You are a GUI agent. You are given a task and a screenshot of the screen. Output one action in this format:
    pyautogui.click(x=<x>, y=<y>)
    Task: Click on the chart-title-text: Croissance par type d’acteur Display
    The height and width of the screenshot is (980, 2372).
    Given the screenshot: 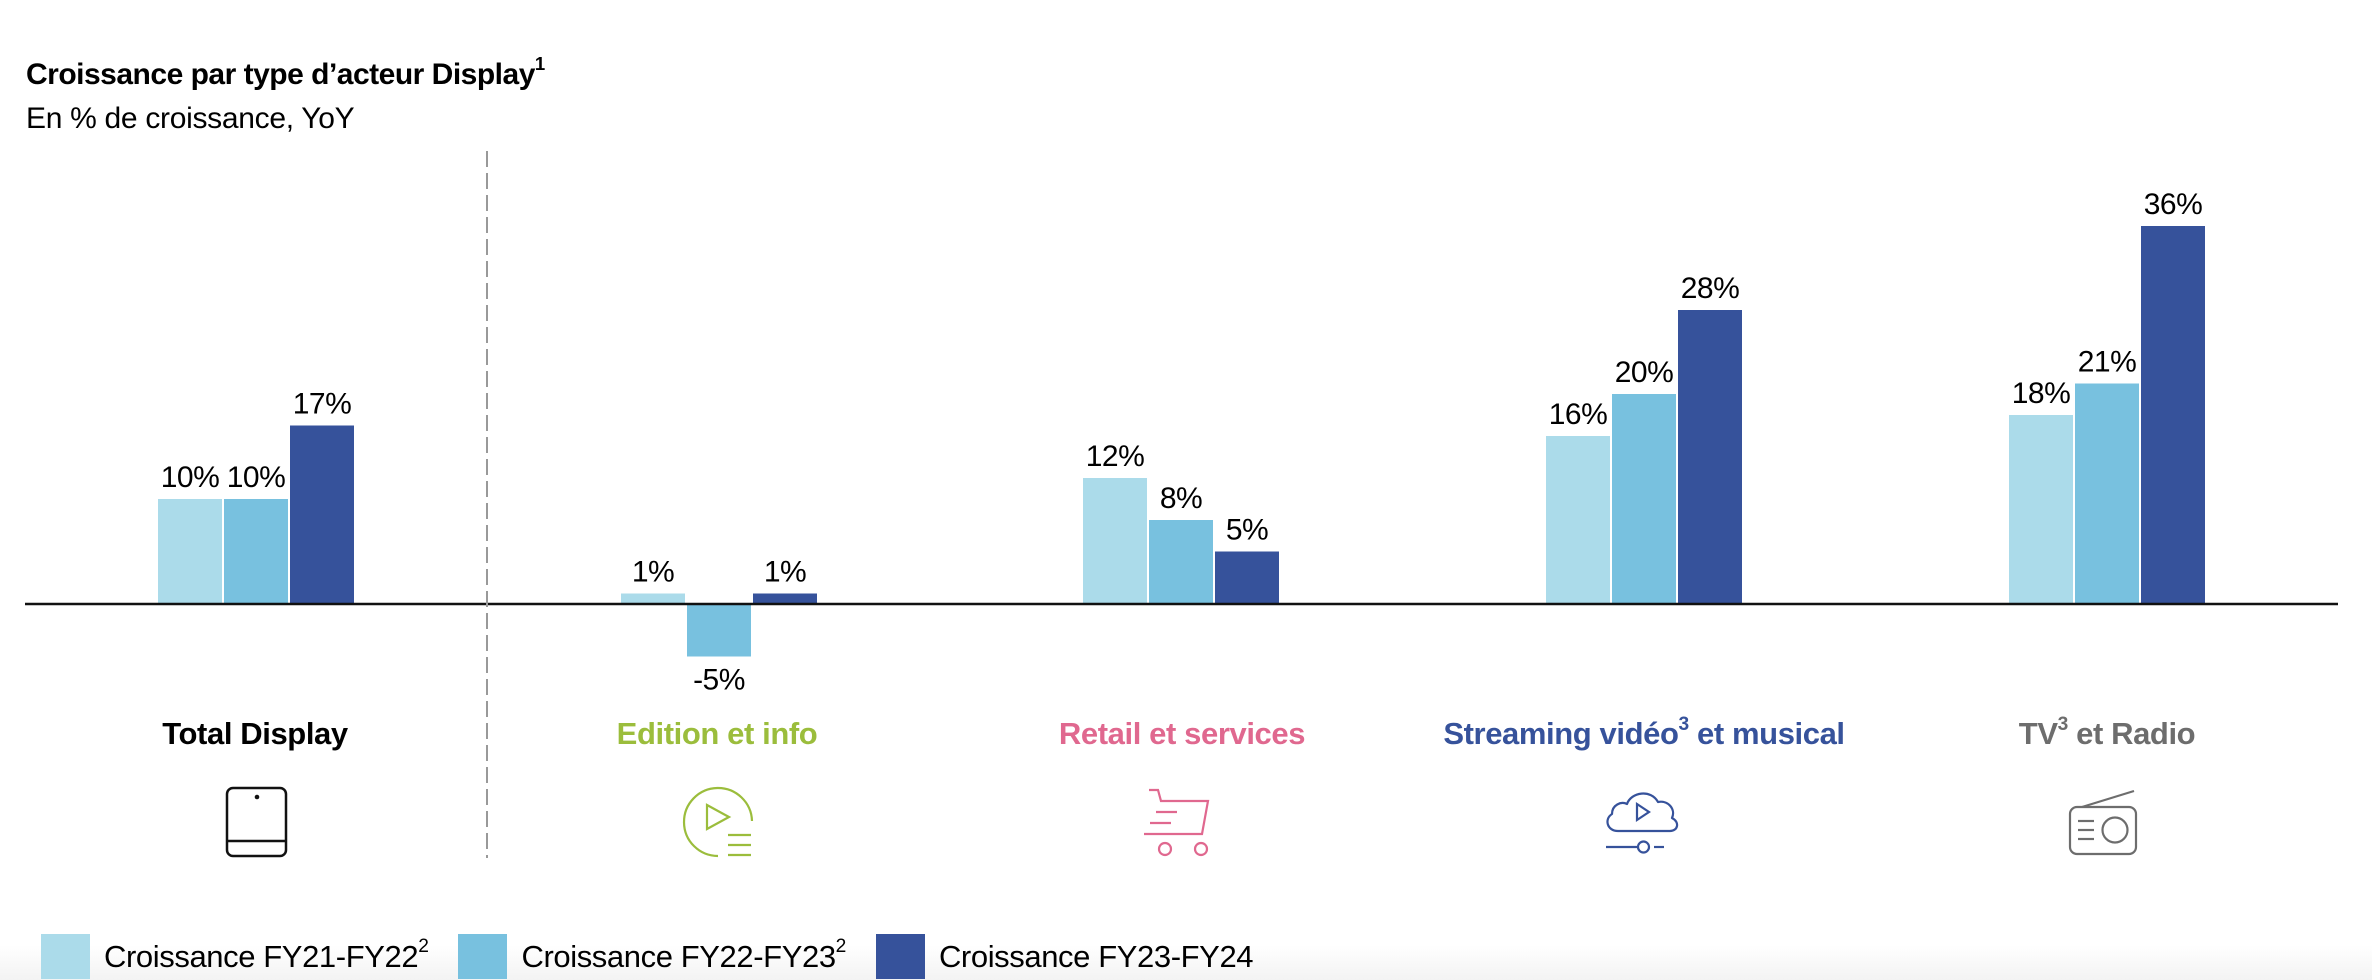 What is the action you would take?
    pyautogui.click(x=280, y=74)
    